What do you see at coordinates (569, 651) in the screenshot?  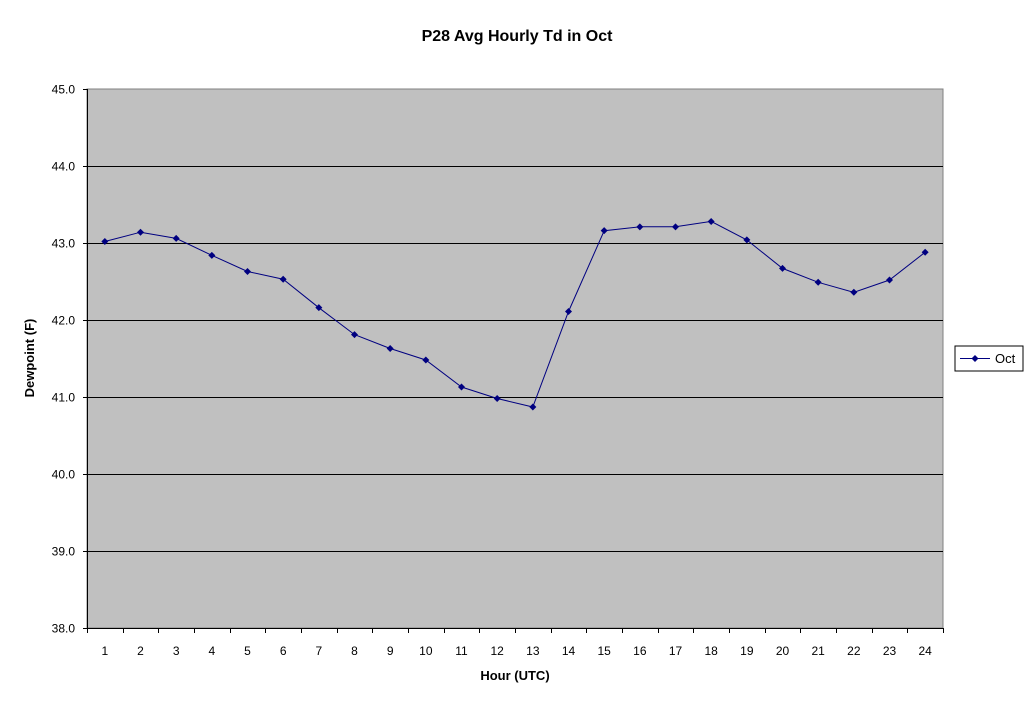 I see `x-tick-label: 14` at bounding box center [569, 651].